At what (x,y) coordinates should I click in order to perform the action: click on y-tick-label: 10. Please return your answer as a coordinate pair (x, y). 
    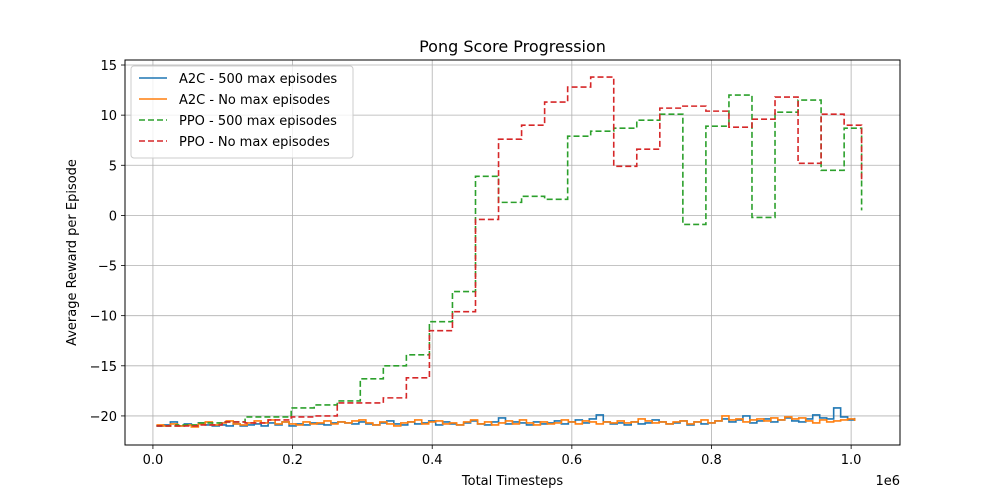
    Looking at the image, I should click on (108, 116).